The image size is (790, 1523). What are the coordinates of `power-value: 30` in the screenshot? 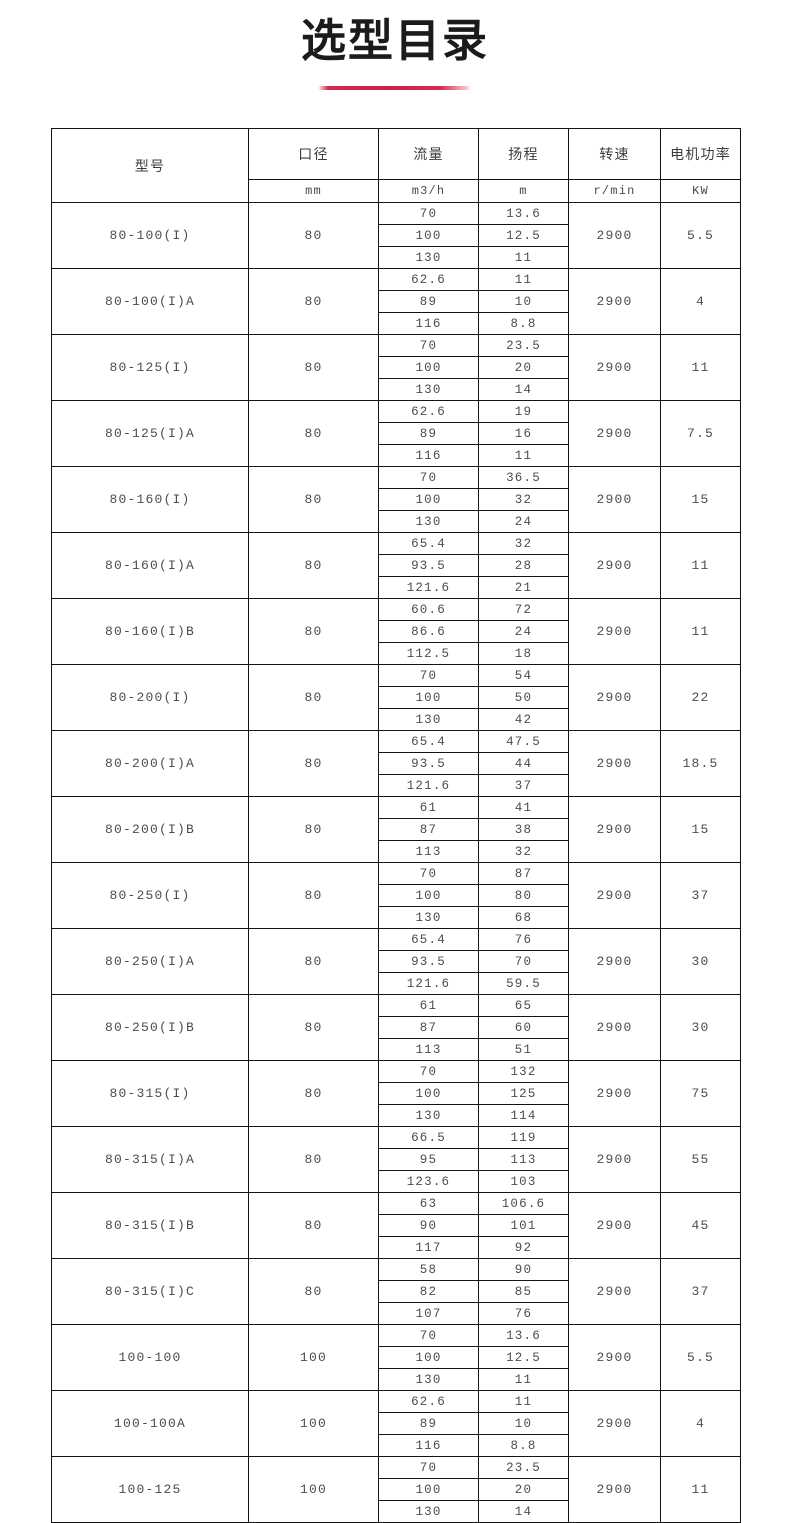 It's located at (700, 1027).